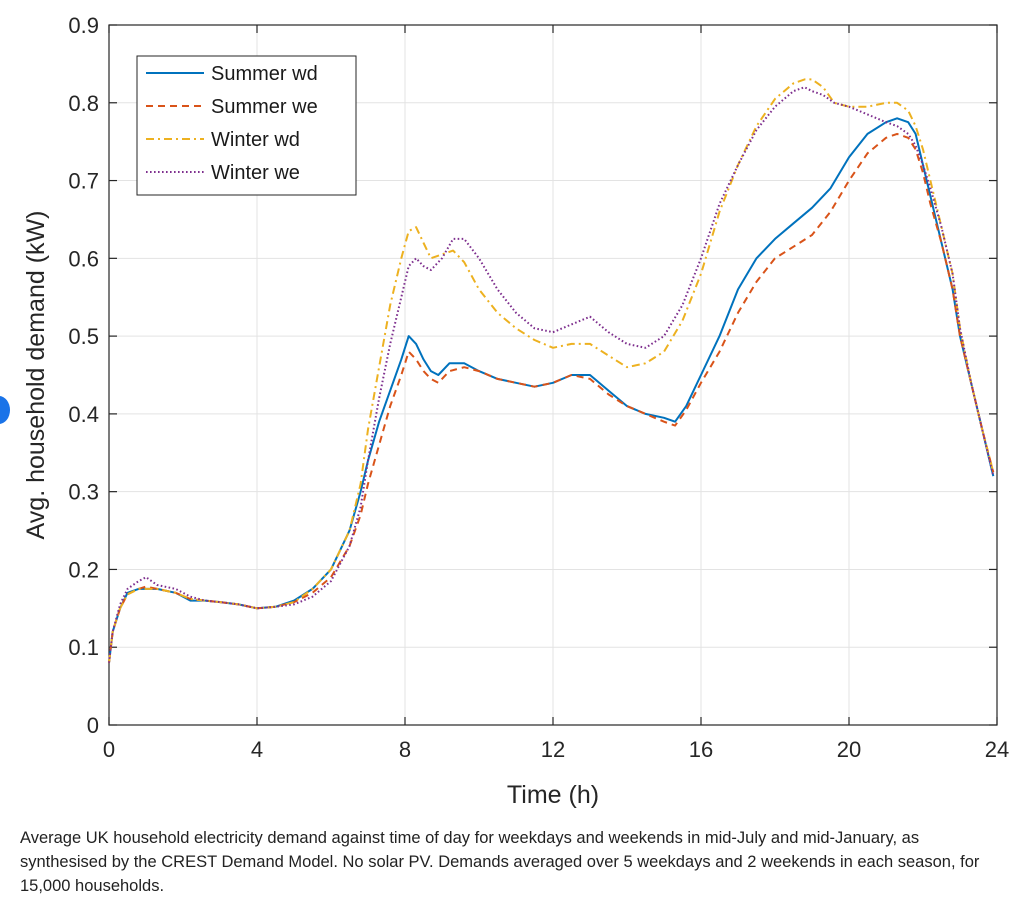 Image resolution: width=1024 pixels, height=909 pixels. Describe the element at coordinates (83, 492) in the screenshot. I see `y-tick-label: 0.3` at that location.